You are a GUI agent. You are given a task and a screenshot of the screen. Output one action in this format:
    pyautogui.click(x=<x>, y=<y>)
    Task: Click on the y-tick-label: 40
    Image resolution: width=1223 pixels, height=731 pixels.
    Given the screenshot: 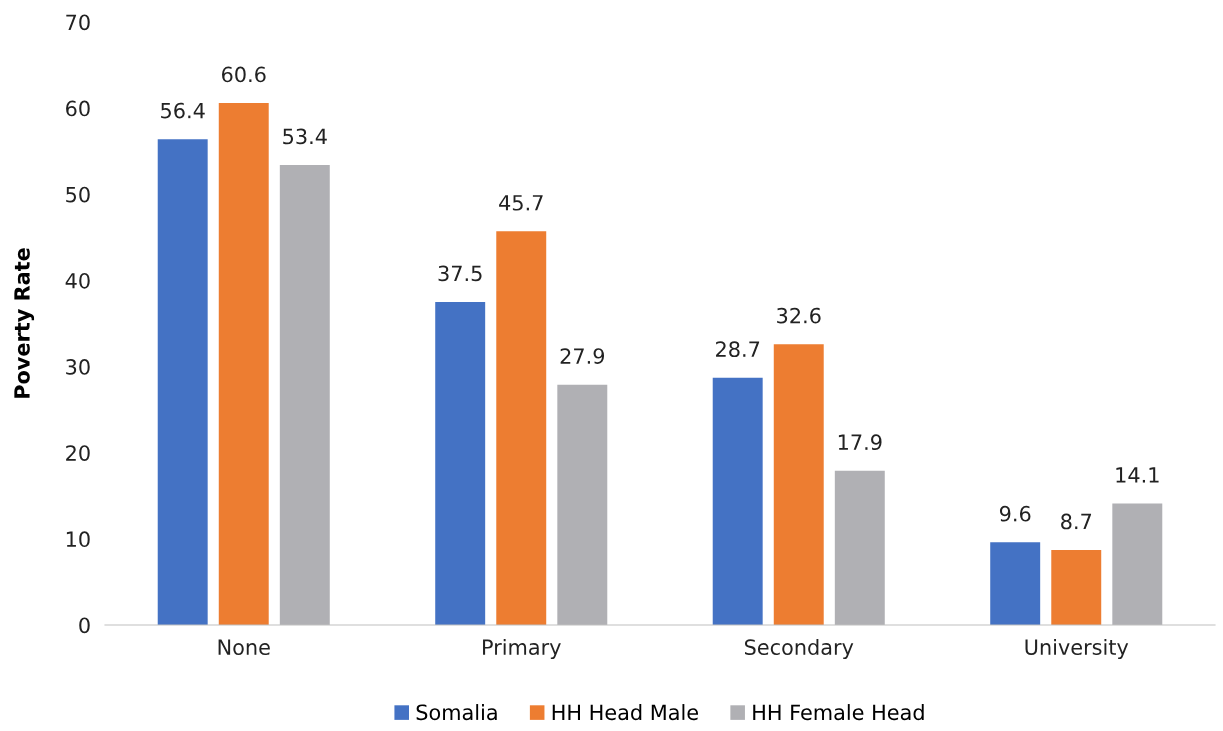 What is the action you would take?
    pyautogui.click(x=77, y=280)
    